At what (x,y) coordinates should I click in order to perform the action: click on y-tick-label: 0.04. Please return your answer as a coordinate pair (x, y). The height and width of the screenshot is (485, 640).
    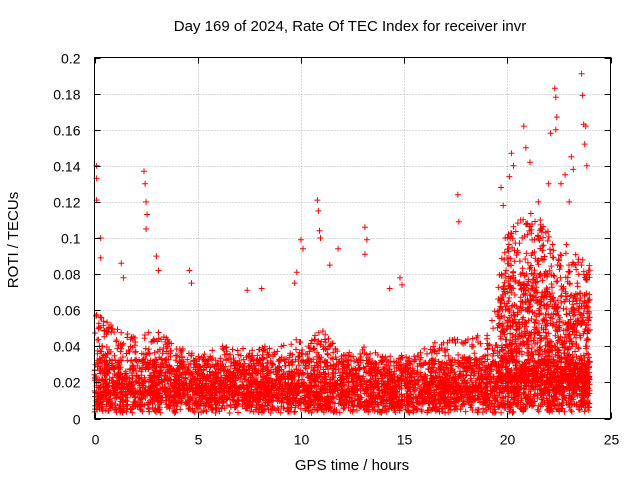
    Looking at the image, I should click on (66, 347).